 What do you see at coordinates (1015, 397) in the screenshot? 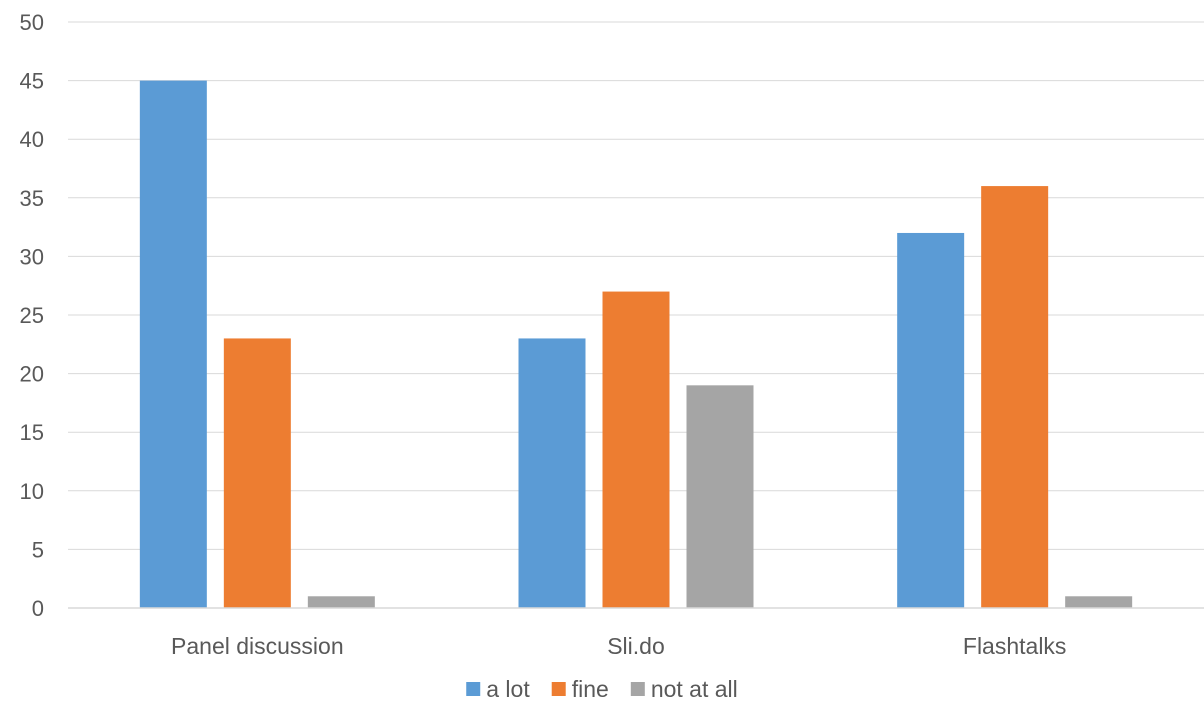
I see `bar-fine-flashtalks` at bounding box center [1015, 397].